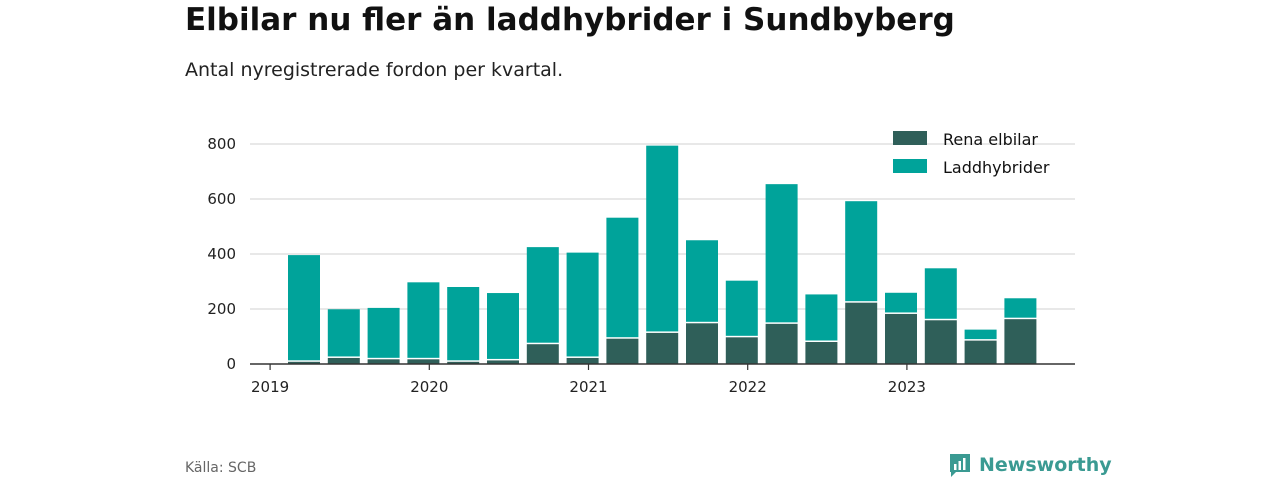 This screenshot has height=480, width=1280. Describe the element at coordinates (588, 387) in the screenshot. I see `x-tick-2021: 2021` at that location.